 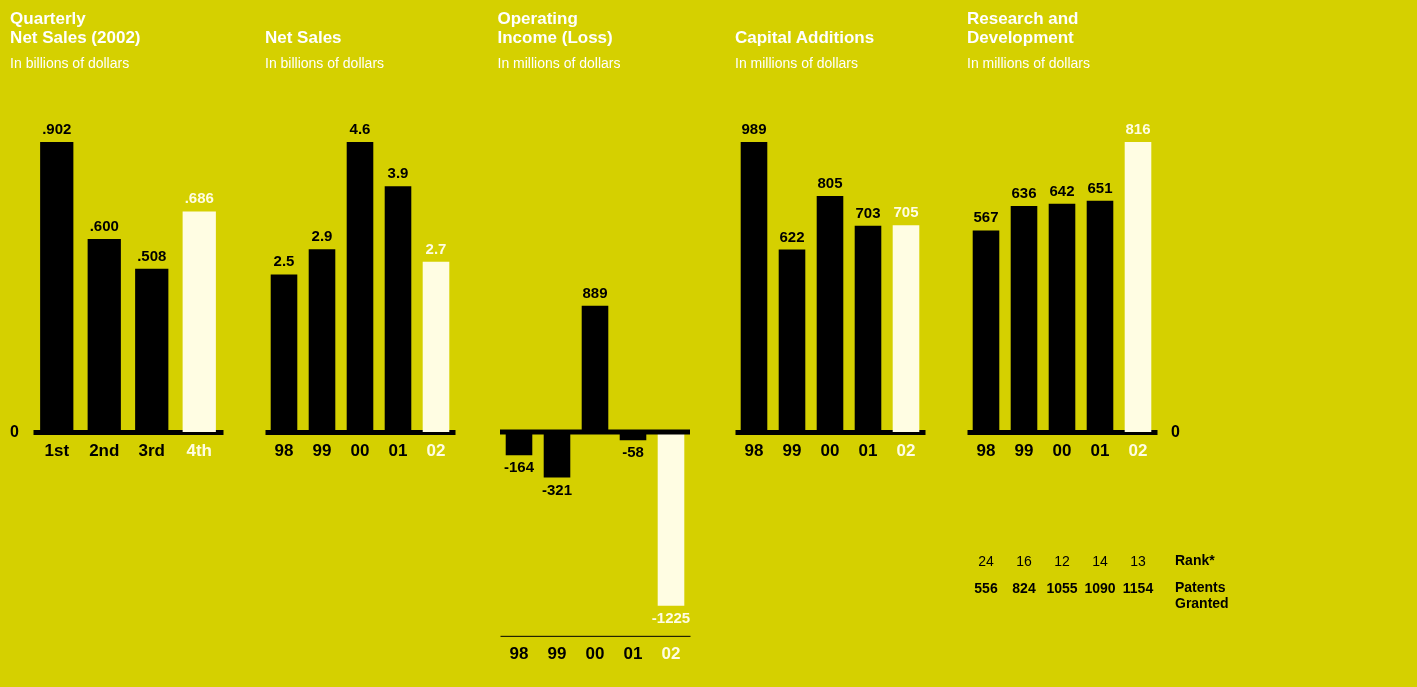 What do you see at coordinates (1100, 187) in the screenshot?
I see `data-label: 651` at bounding box center [1100, 187].